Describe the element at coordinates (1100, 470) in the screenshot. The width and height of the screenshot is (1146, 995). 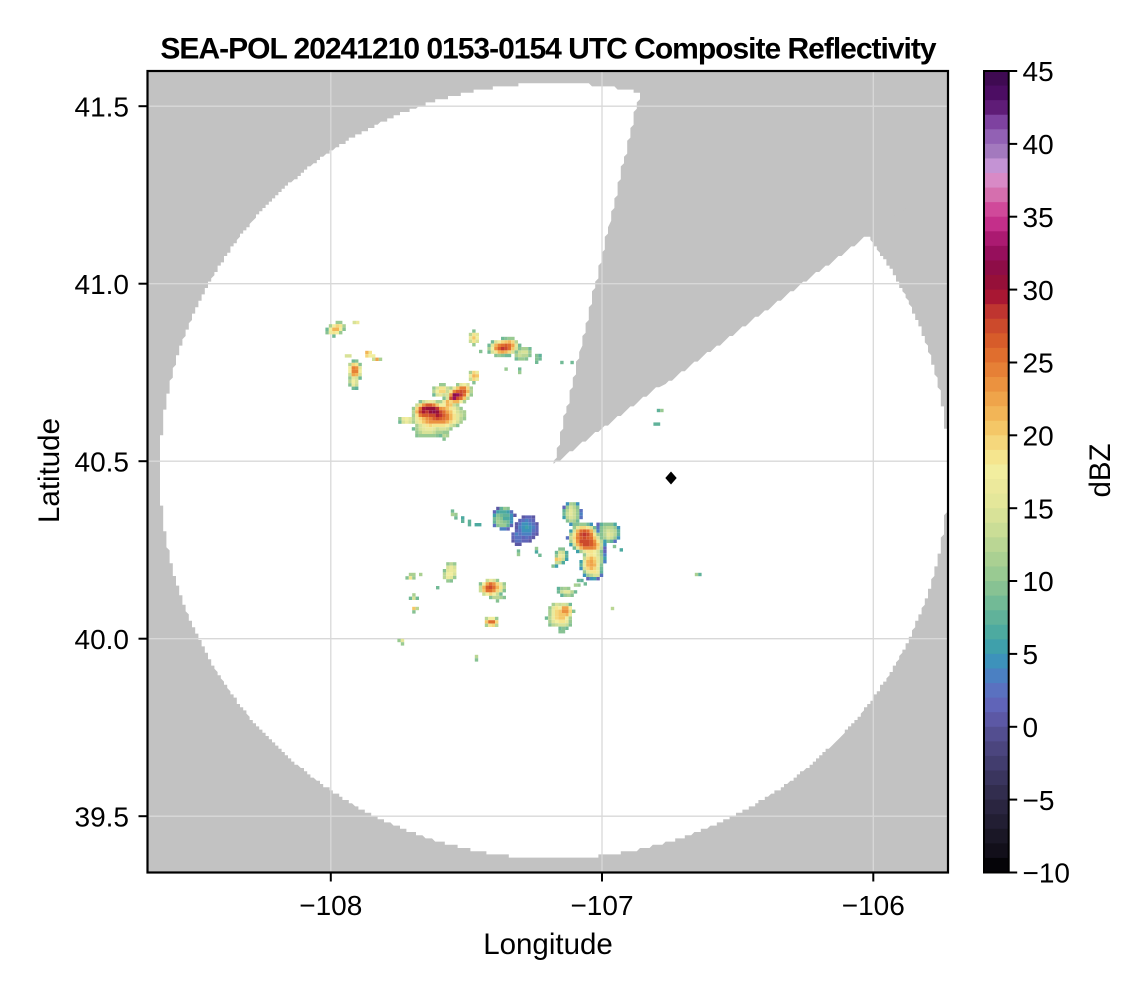
I see `svg-text: dBZ` at that location.